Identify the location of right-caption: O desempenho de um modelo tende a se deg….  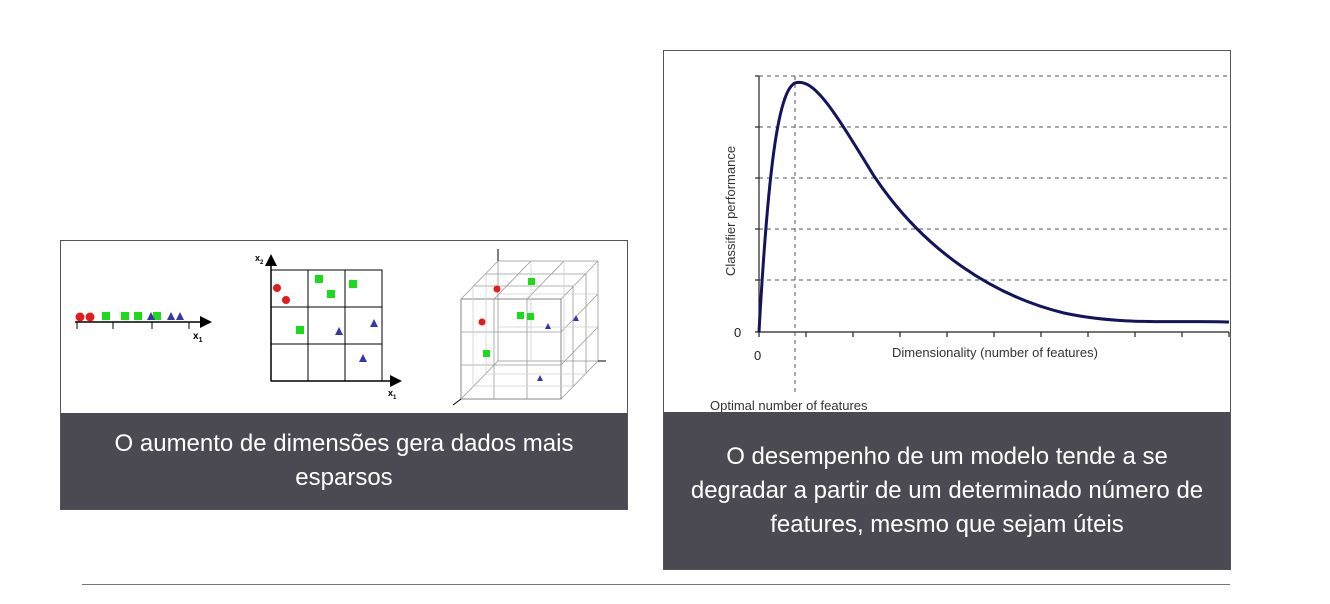
(947, 490).